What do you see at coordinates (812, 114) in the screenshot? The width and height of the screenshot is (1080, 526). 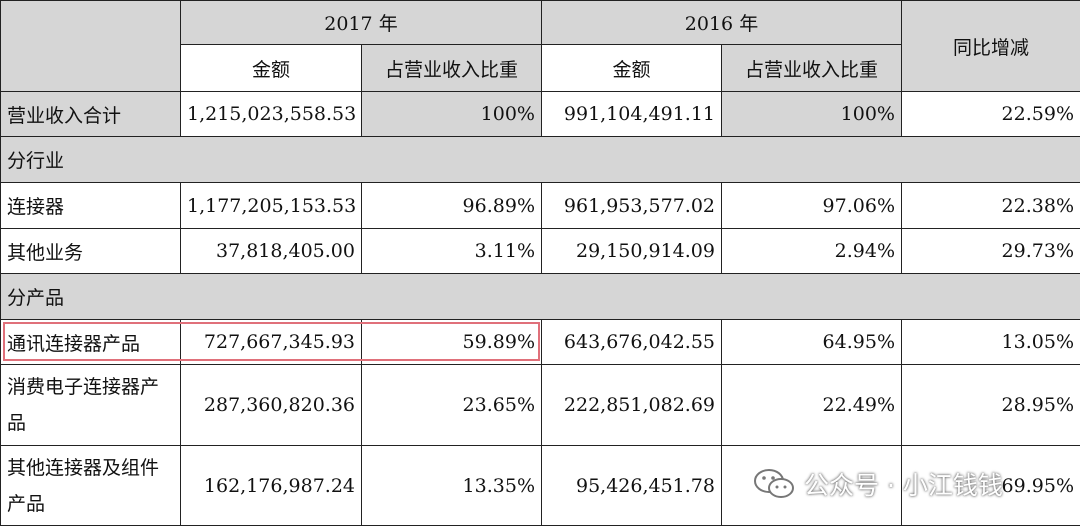 I see `ratio-2016-cell: 100%` at bounding box center [812, 114].